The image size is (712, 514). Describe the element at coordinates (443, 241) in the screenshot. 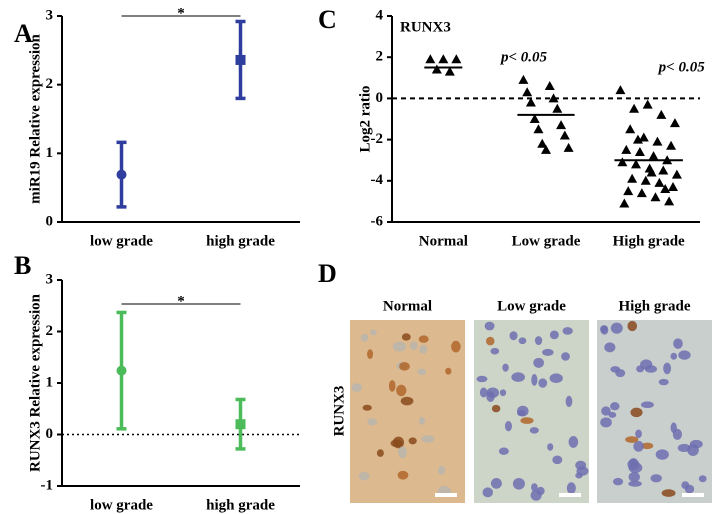

I see `x-tick-label: Normal` at that location.